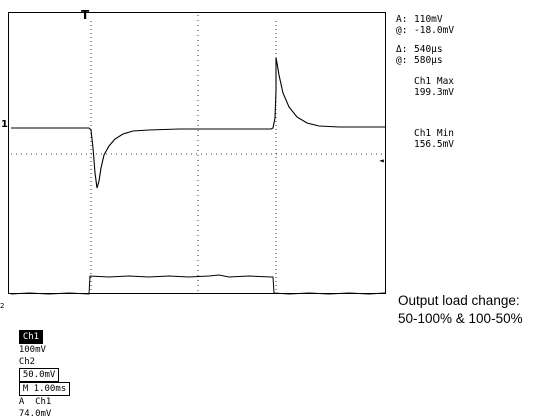 Image resolution: width=552 pixels, height=420 pixels. What do you see at coordinates (44, 389) in the screenshot?
I see `timebase: M 1.00ms` at bounding box center [44, 389].